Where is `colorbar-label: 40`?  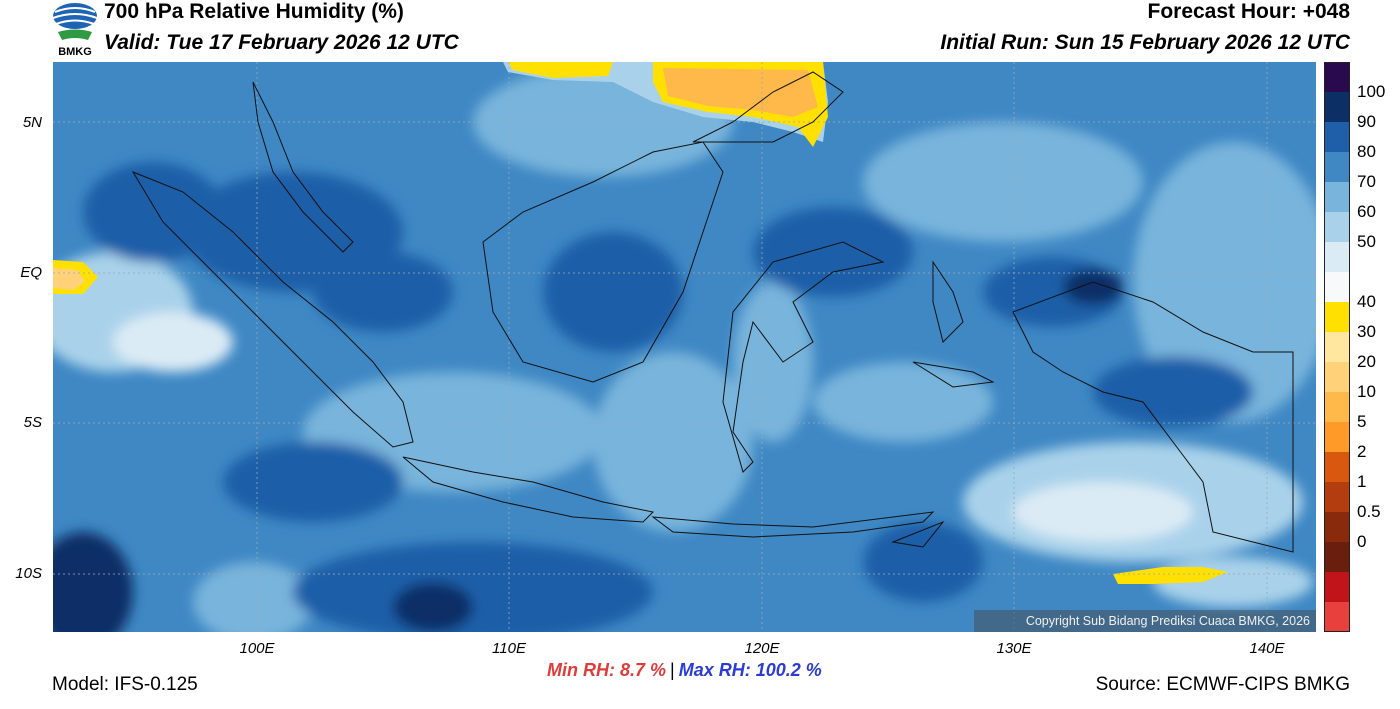
colorbar-label: 40 is located at coordinates (1366, 301).